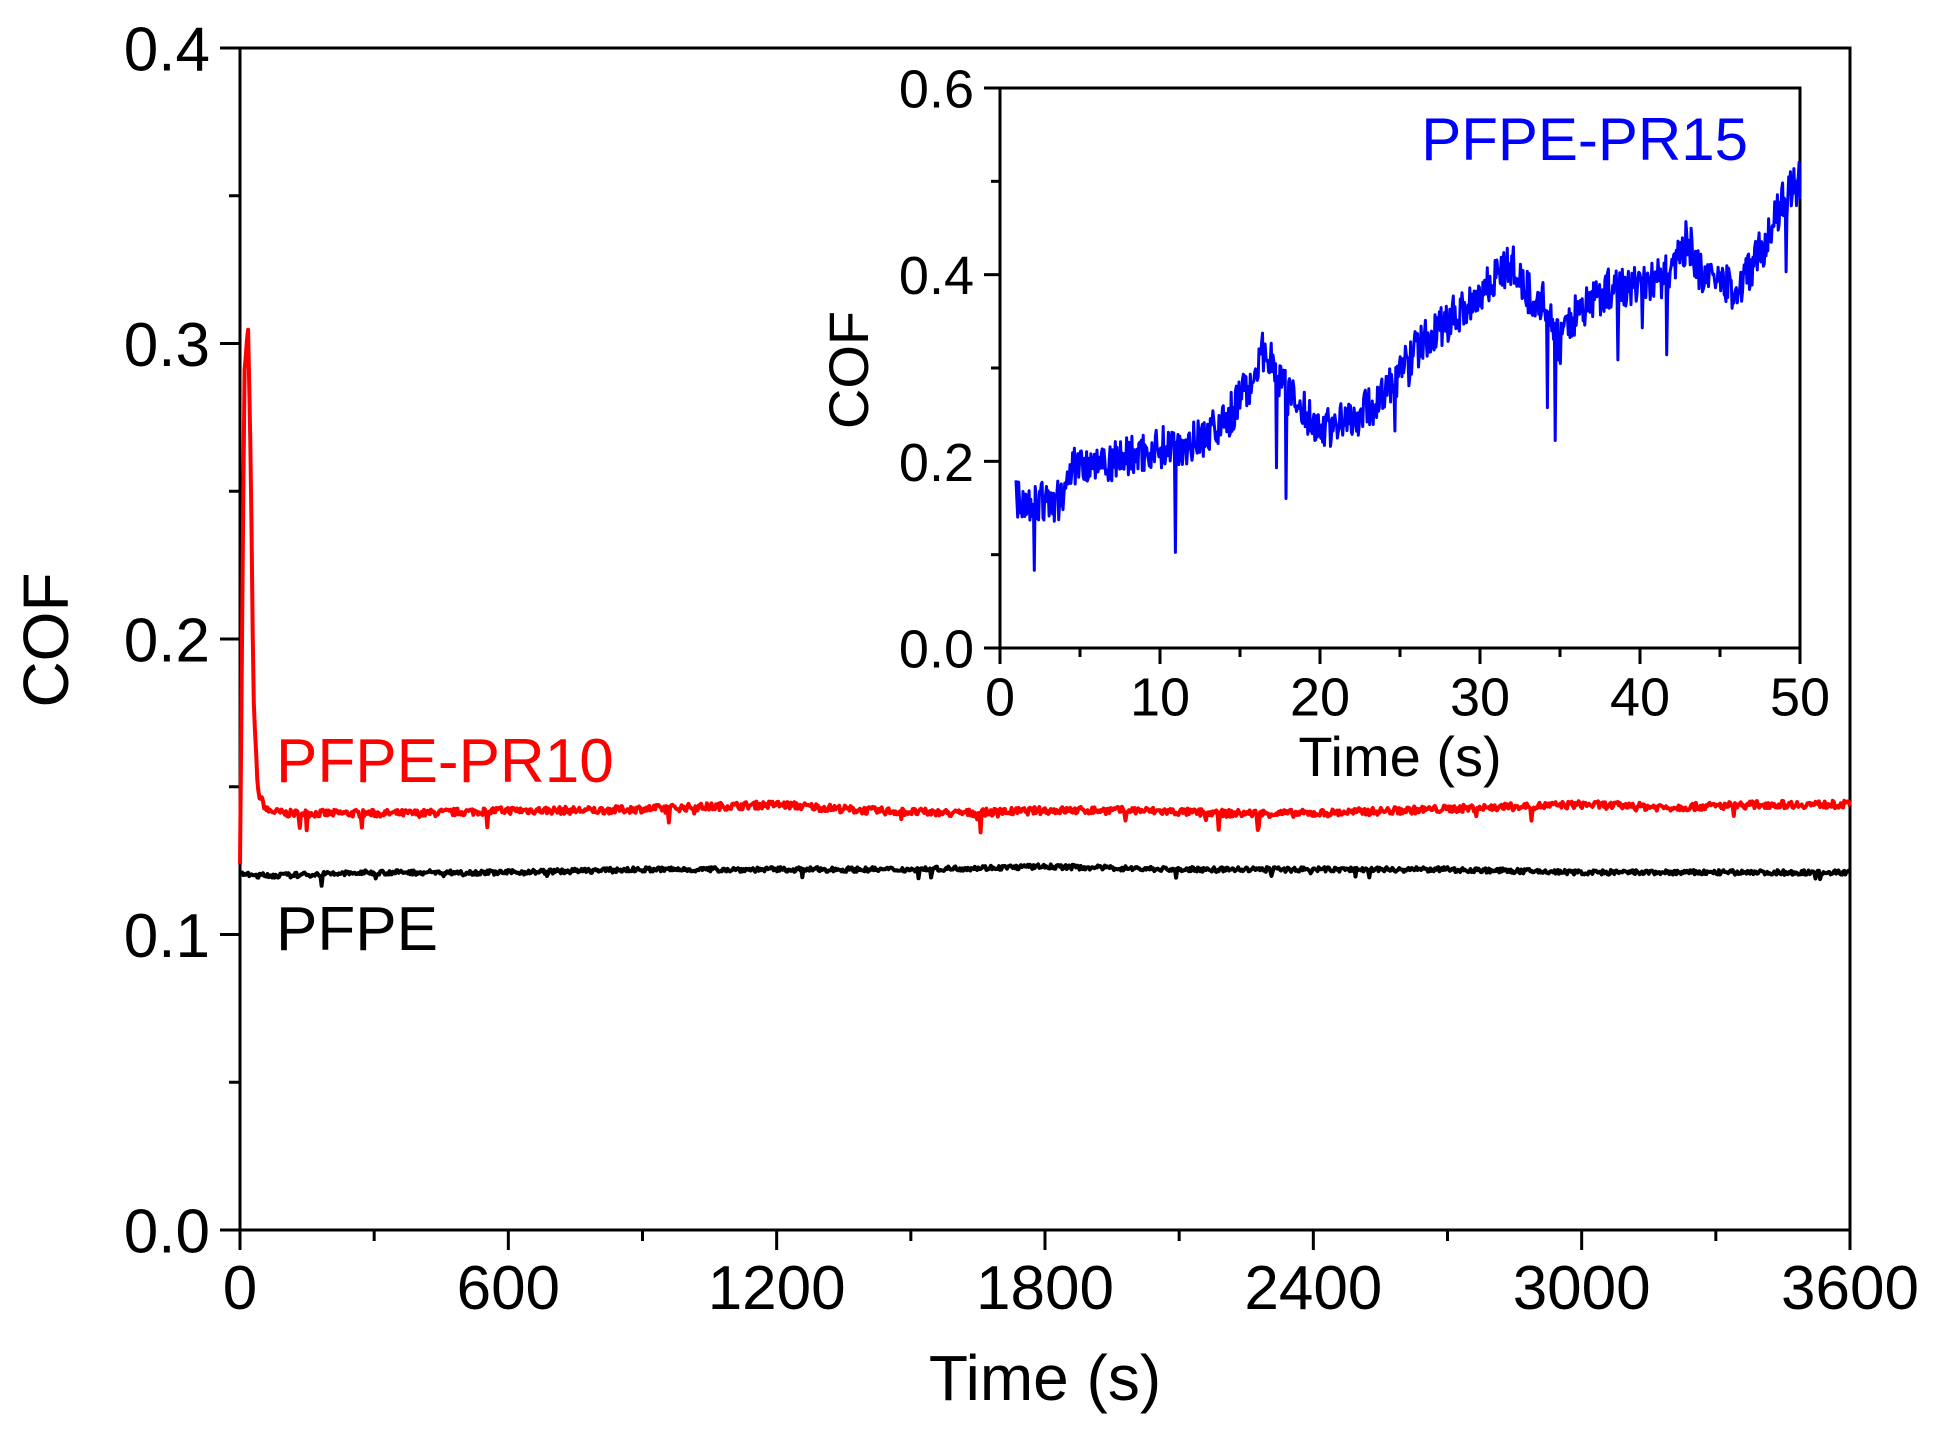 The width and height of the screenshot is (1940, 1432). I want to click on inset-x-axis: 0 10 20 30 40 50, so click(1407, 687).